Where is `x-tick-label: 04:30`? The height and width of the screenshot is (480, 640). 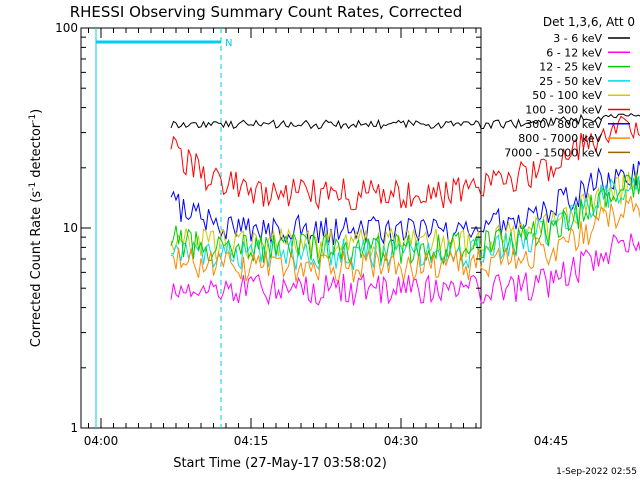
x-tick-label: 04:30 is located at coordinates (401, 441).